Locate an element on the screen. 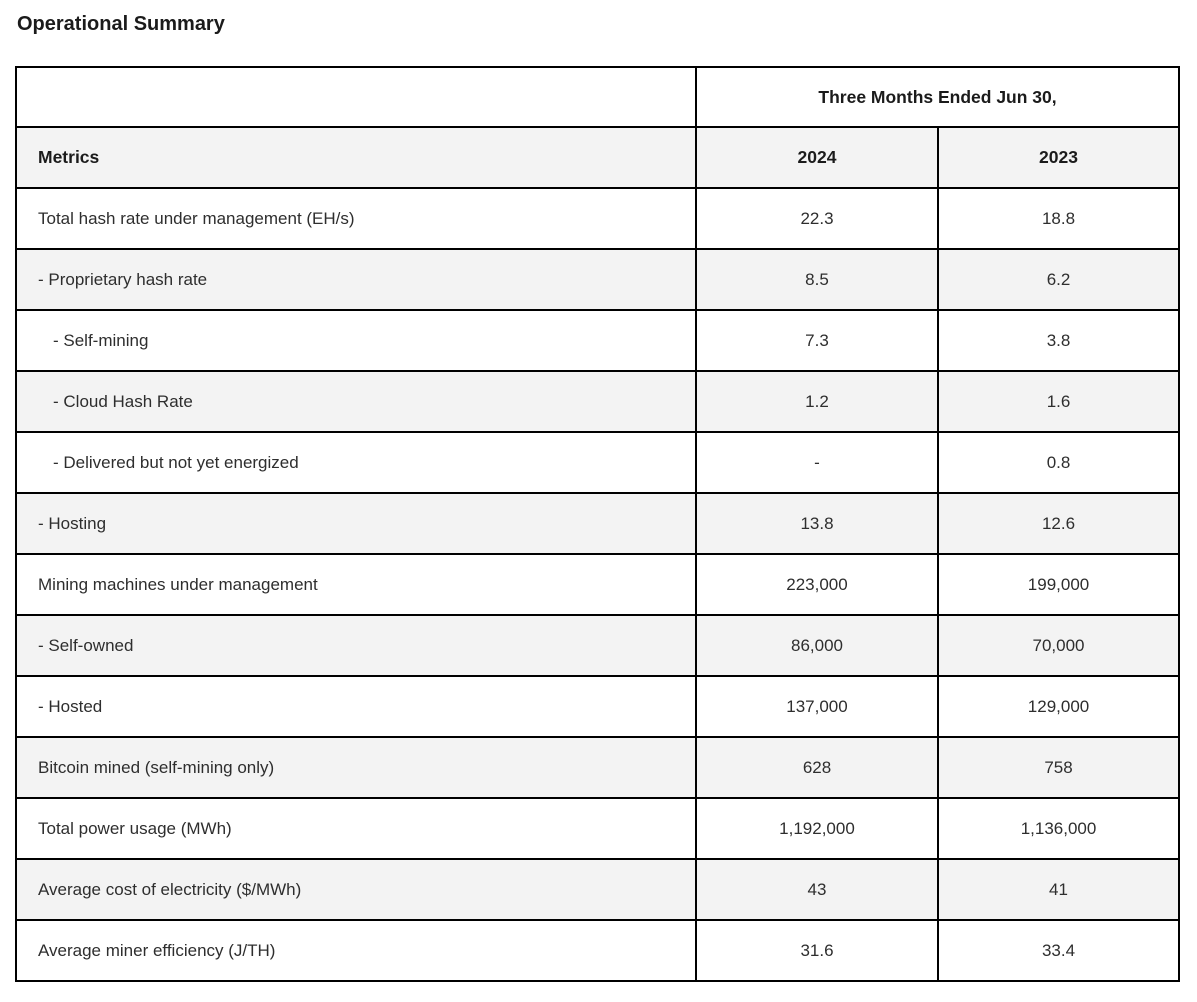  metric-cell: Total hash rate under management (EH/s) is located at coordinates (356, 218).